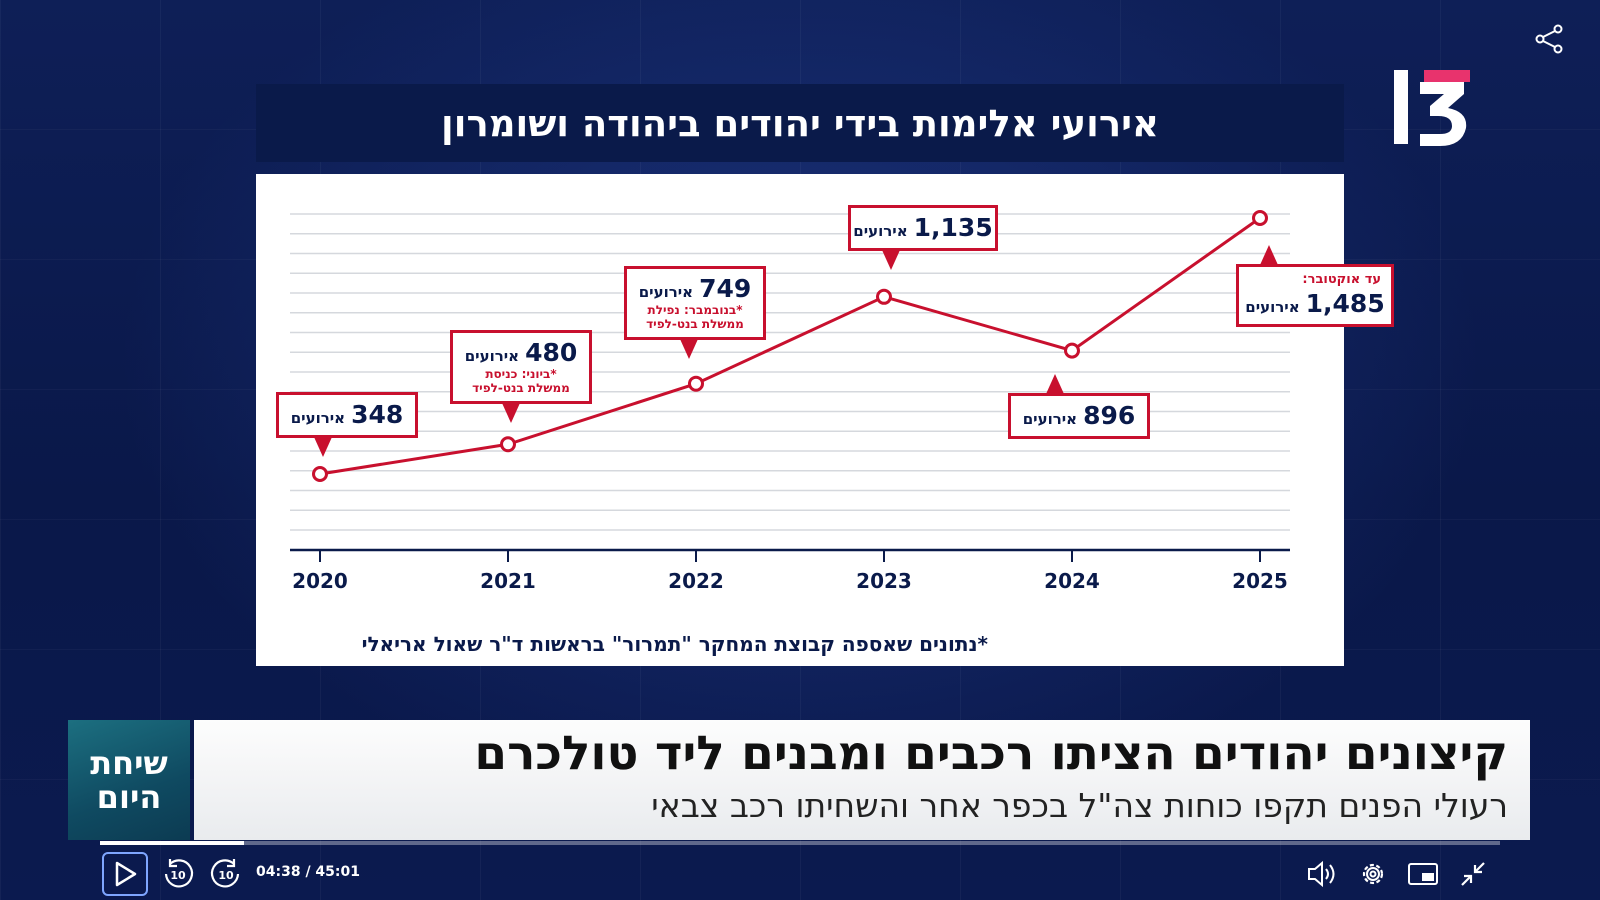 This screenshot has width=1600, height=900. I want to click on data-label-value: 749, so click(725, 288).